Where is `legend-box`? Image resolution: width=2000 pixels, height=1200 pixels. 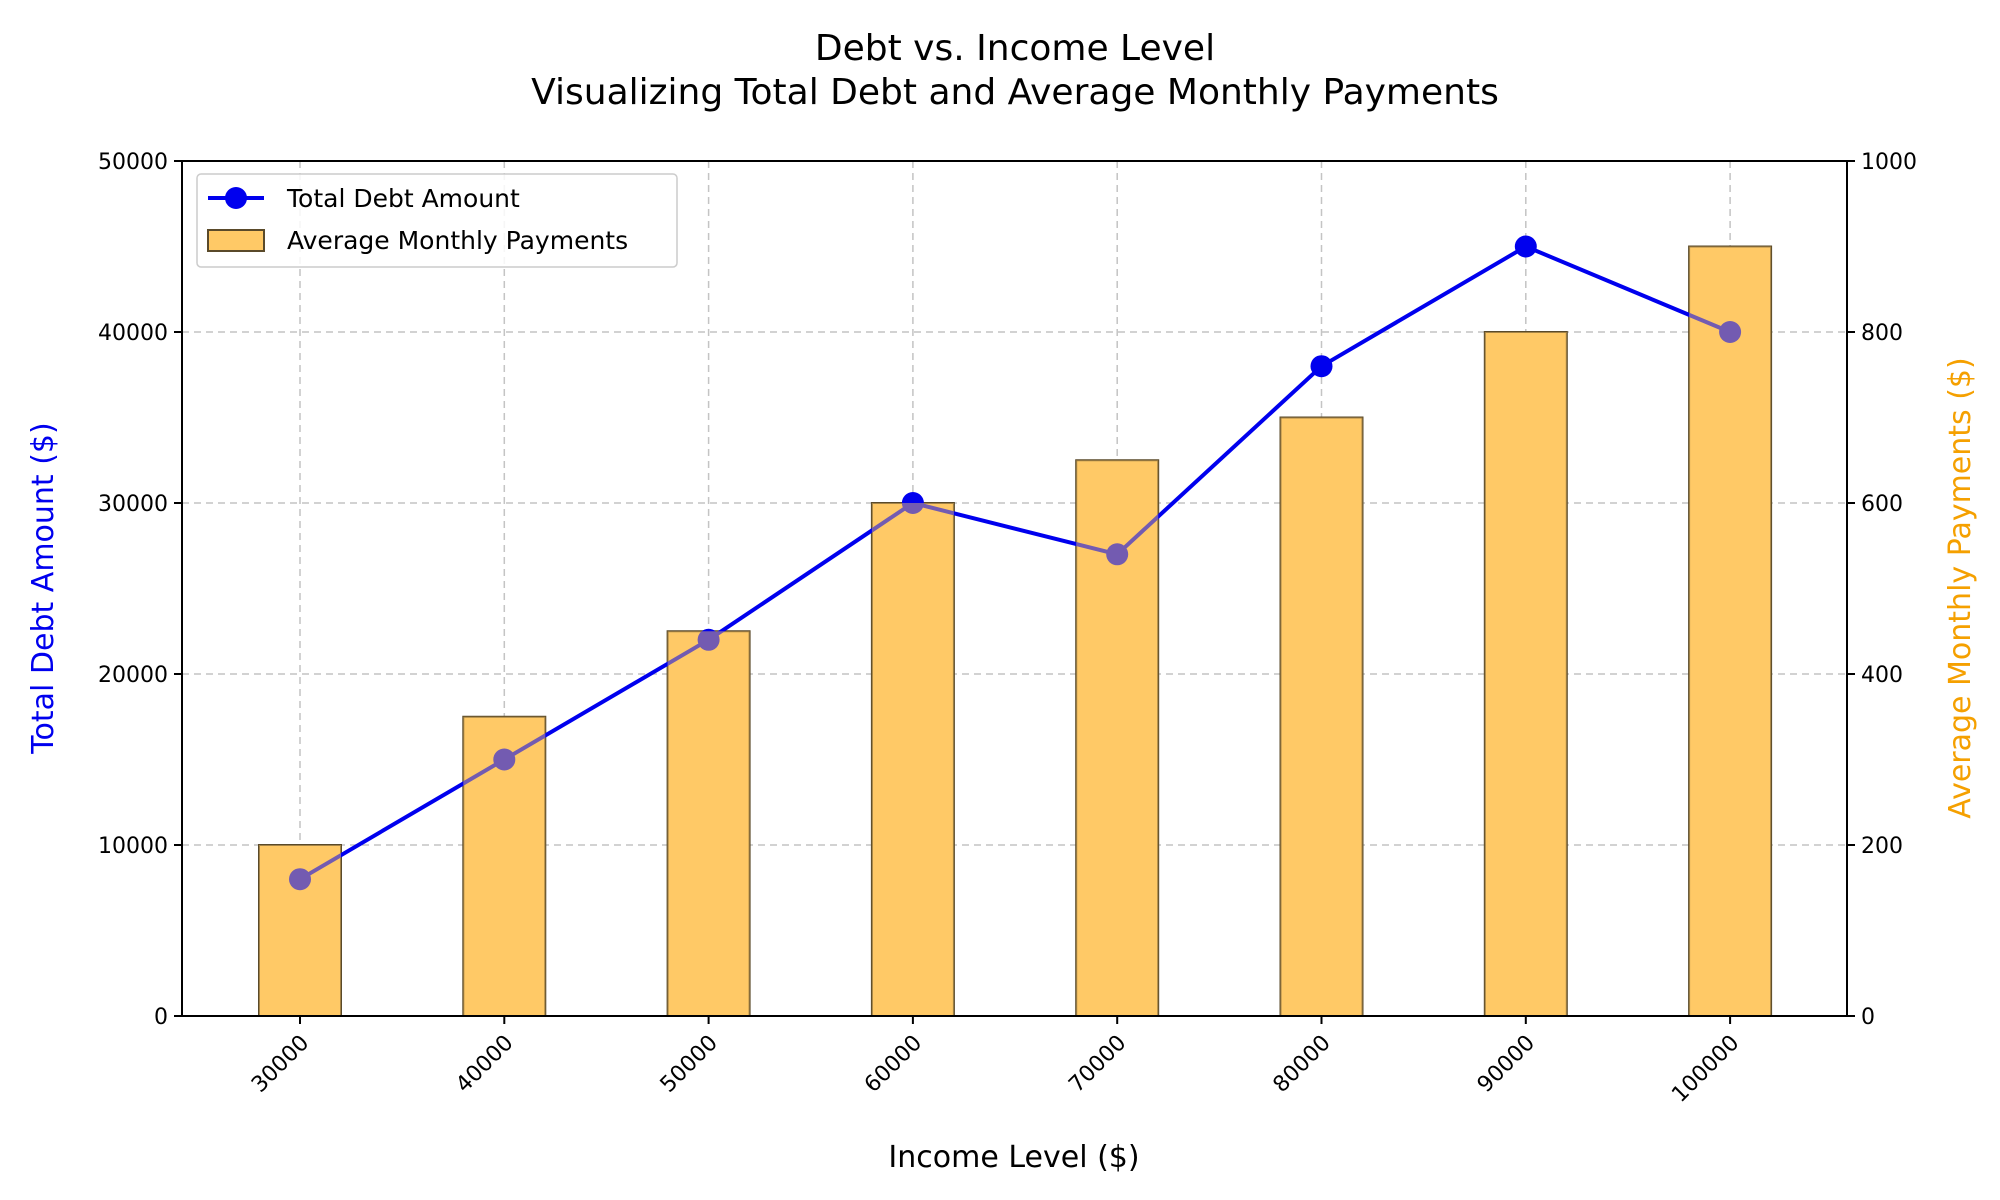 legend-box is located at coordinates (437, 220).